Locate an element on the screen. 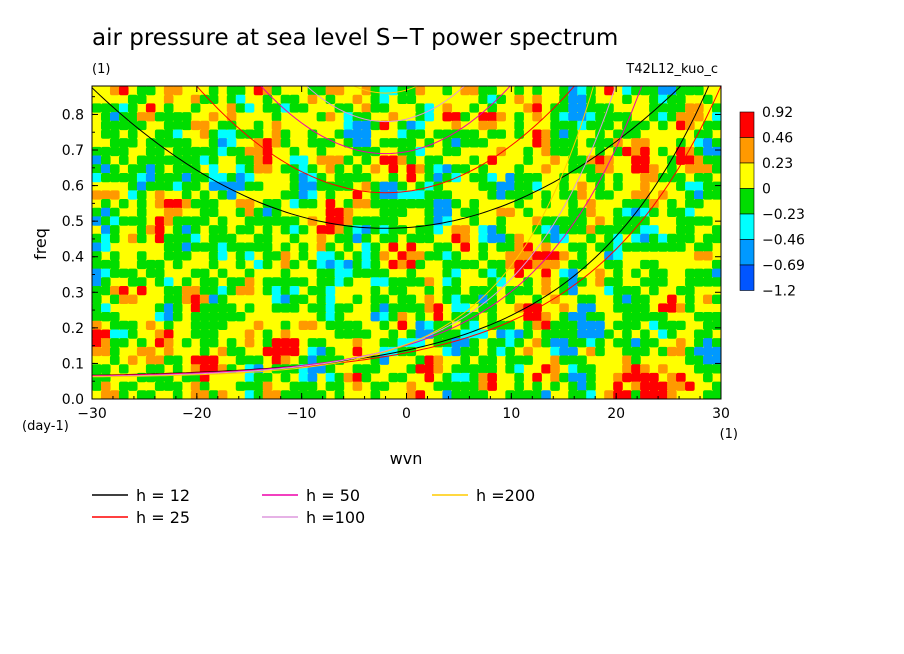  y-tick-label: 0.8 is located at coordinates (73, 115).